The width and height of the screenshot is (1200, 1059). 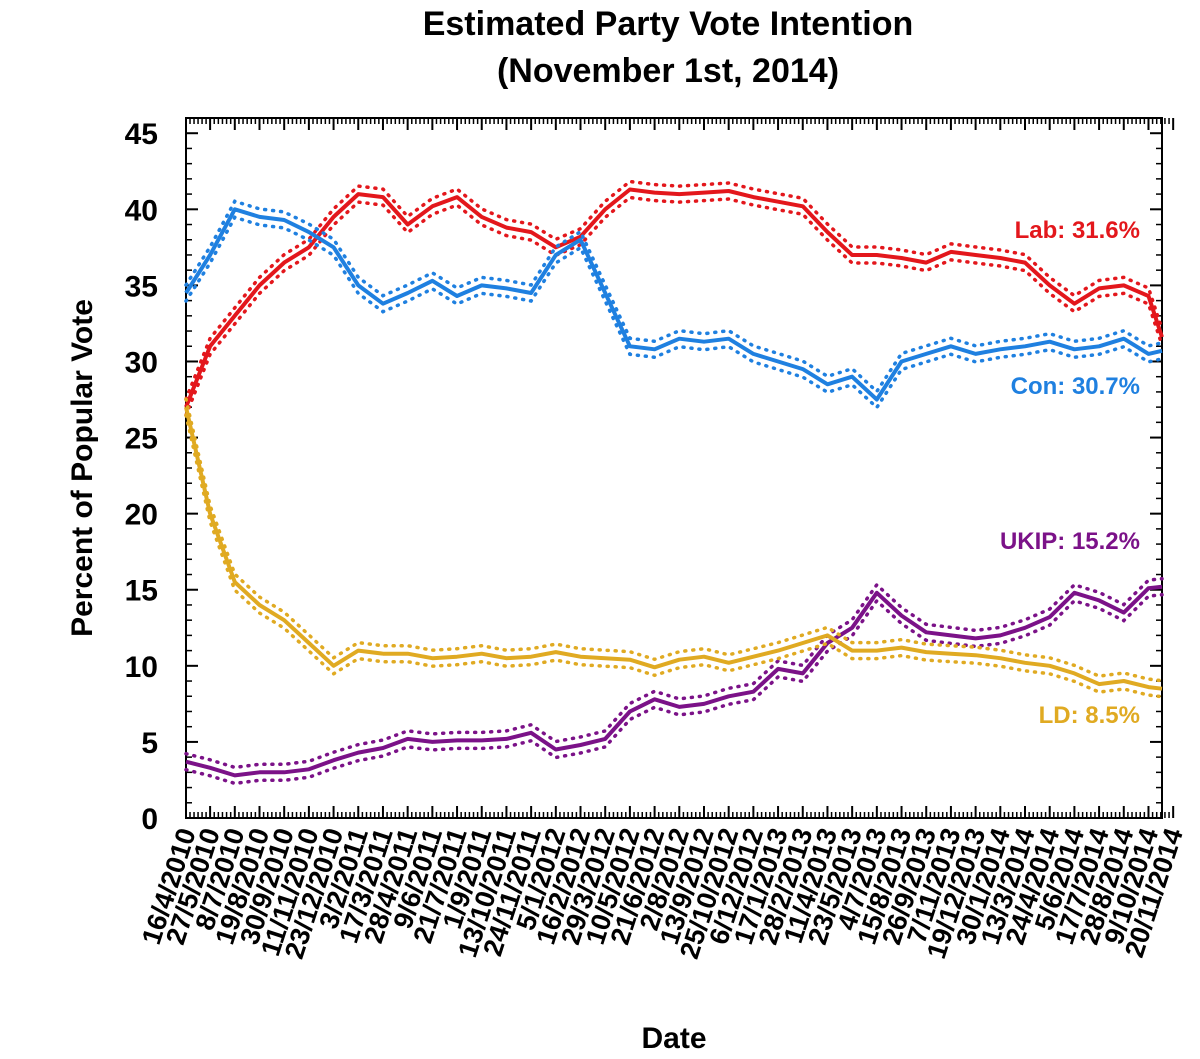 What do you see at coordinates (141, 134) in the screenshot?
I see `y-tick-label: 45` at bounding box center [141, 134].